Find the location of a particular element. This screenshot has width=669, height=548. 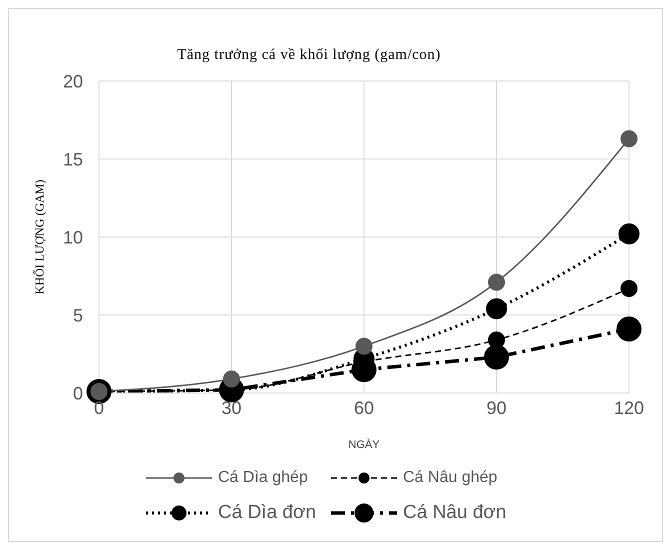

legend-label: Cá Nâu đơn is located at coordinates (454, 513).